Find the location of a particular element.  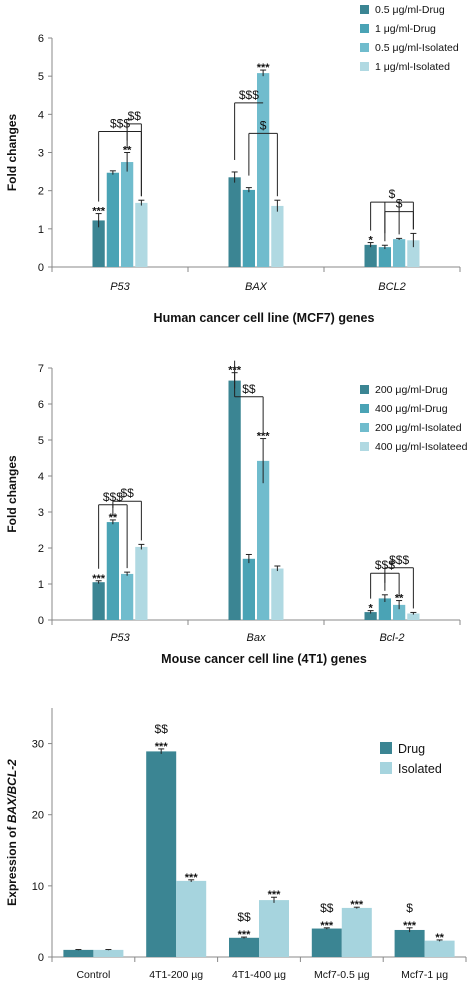

y-tick-label: 6 is located at coordinates (41, 405).